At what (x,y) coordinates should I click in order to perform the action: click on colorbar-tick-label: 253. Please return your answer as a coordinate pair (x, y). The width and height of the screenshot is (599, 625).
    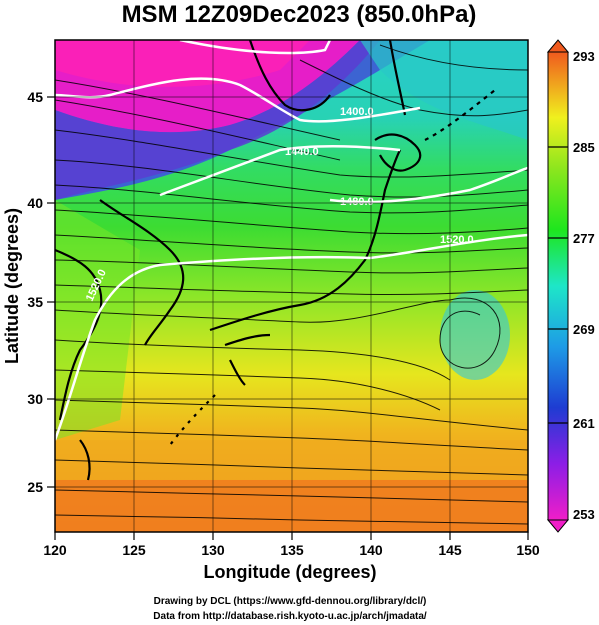
    Looking at the image, I should click on (584, 514).